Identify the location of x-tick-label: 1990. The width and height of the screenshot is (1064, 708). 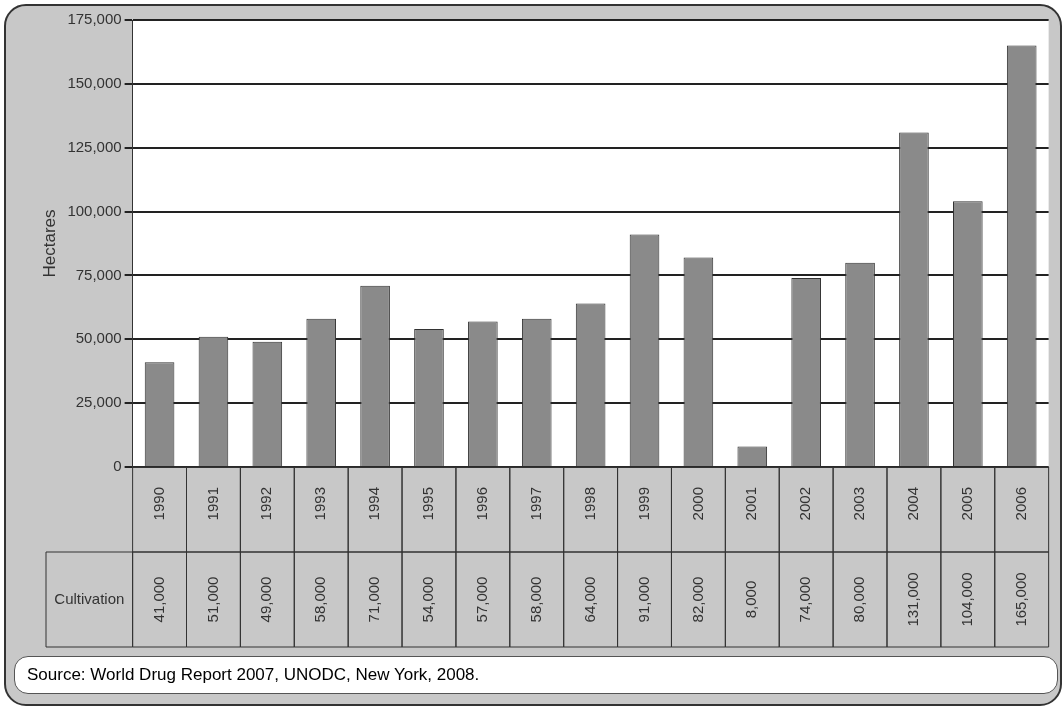
(158, 504).